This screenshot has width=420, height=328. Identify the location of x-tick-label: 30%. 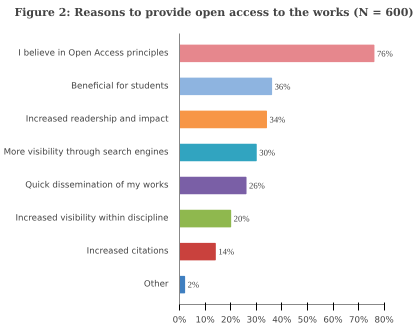
(256, 321).